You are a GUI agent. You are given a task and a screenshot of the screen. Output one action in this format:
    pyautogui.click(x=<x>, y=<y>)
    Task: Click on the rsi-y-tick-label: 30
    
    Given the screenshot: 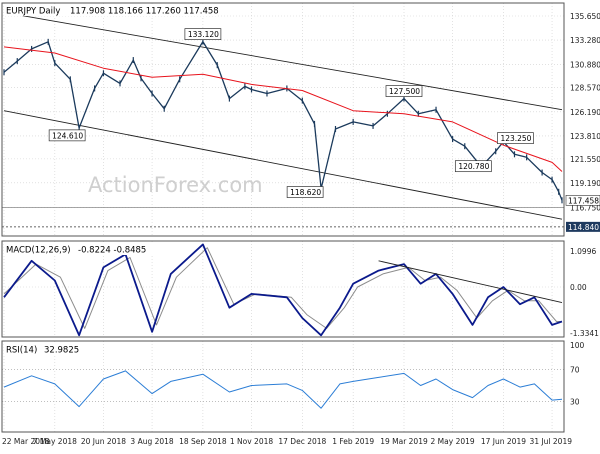 What is the action you would take?
    pyautogui.click(x=575, y=402)
    